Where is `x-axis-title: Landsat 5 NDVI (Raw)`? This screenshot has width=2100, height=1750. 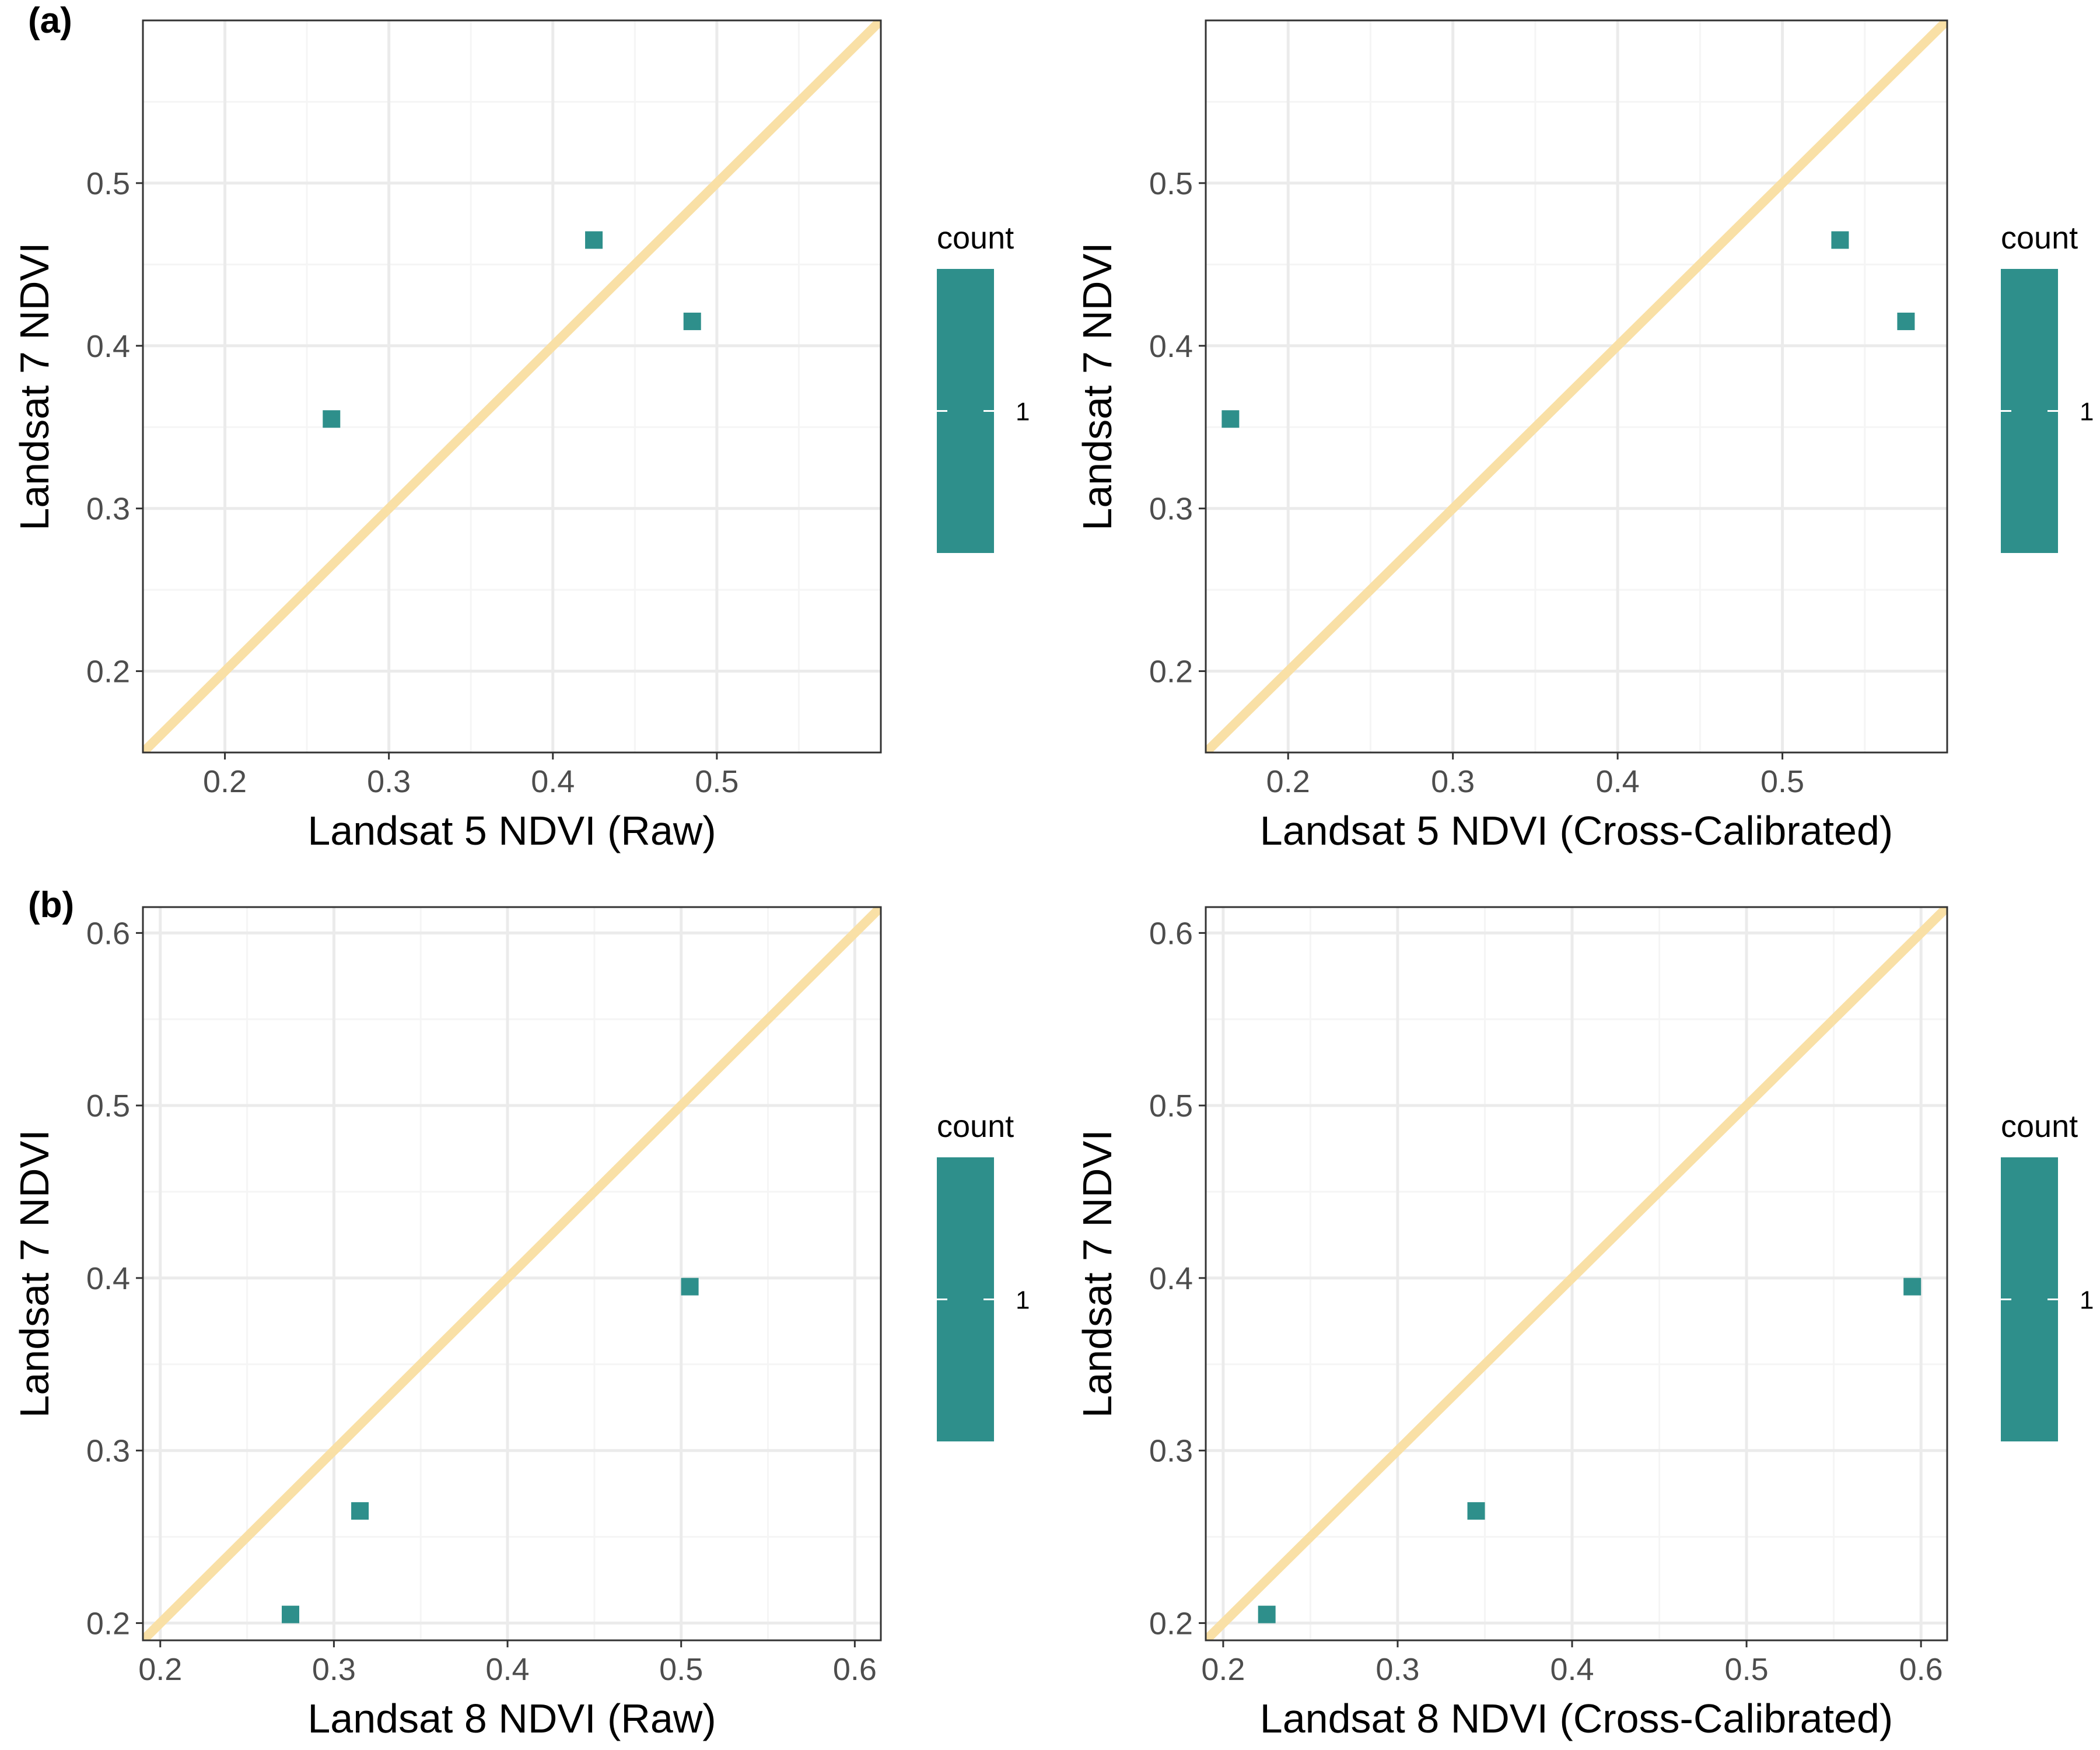
x-axis-title: Landsat 5 NDVI (Raw) is located at coordinates (511, 830).